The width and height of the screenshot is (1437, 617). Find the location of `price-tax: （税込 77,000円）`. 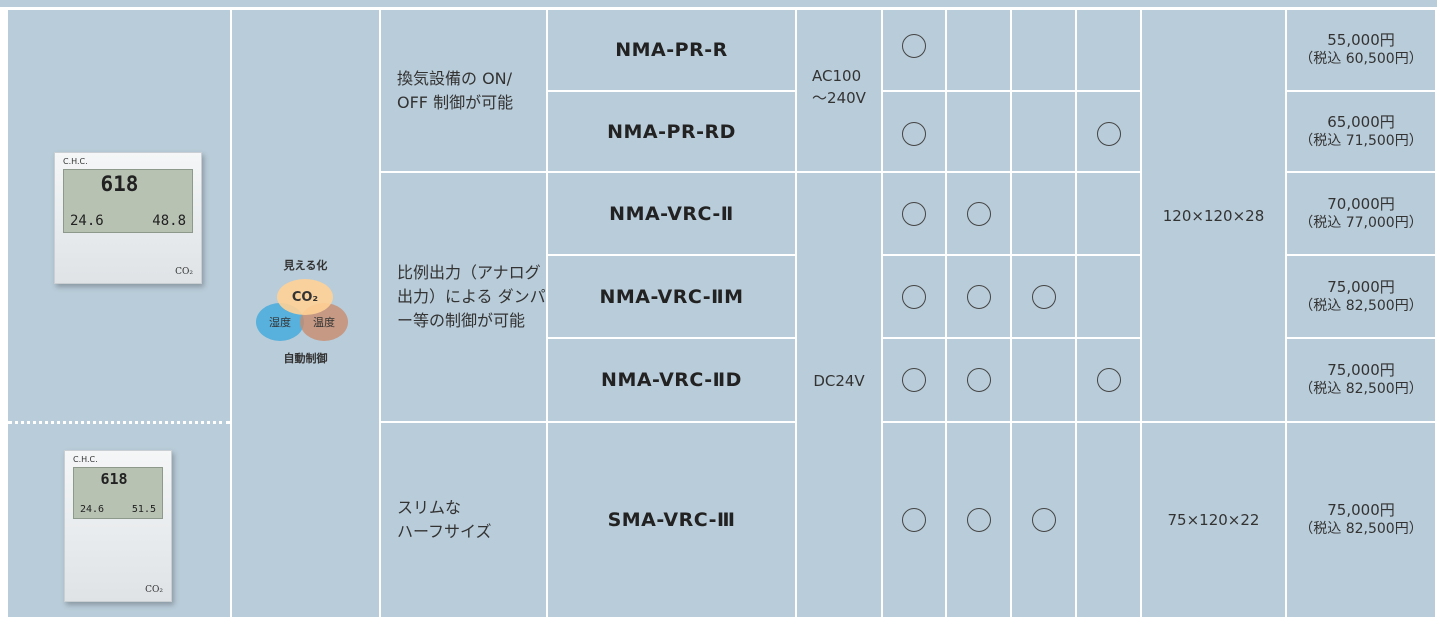

price-tax: （税込 77,000円） is located at coordinates (1361, 222).